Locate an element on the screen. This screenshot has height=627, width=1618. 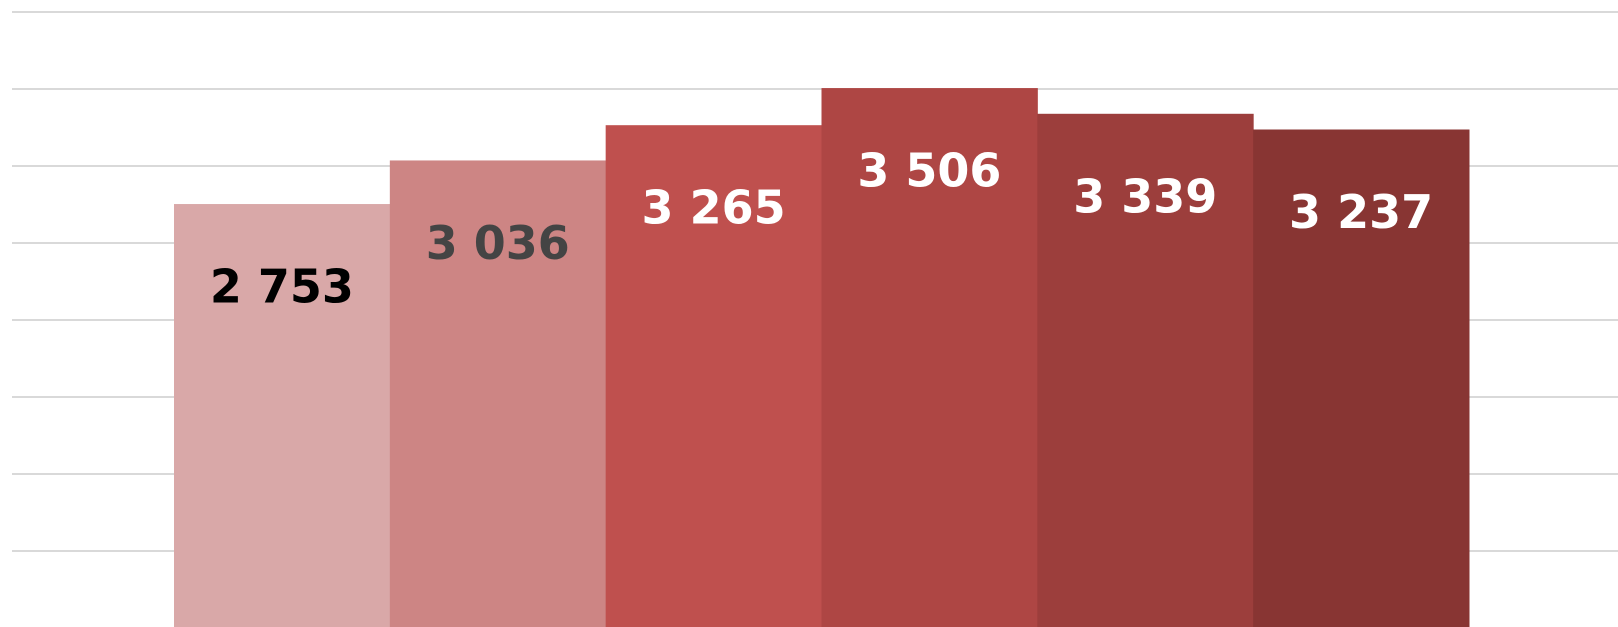
data-label: 3 036 is located at coordinates (498, 243).